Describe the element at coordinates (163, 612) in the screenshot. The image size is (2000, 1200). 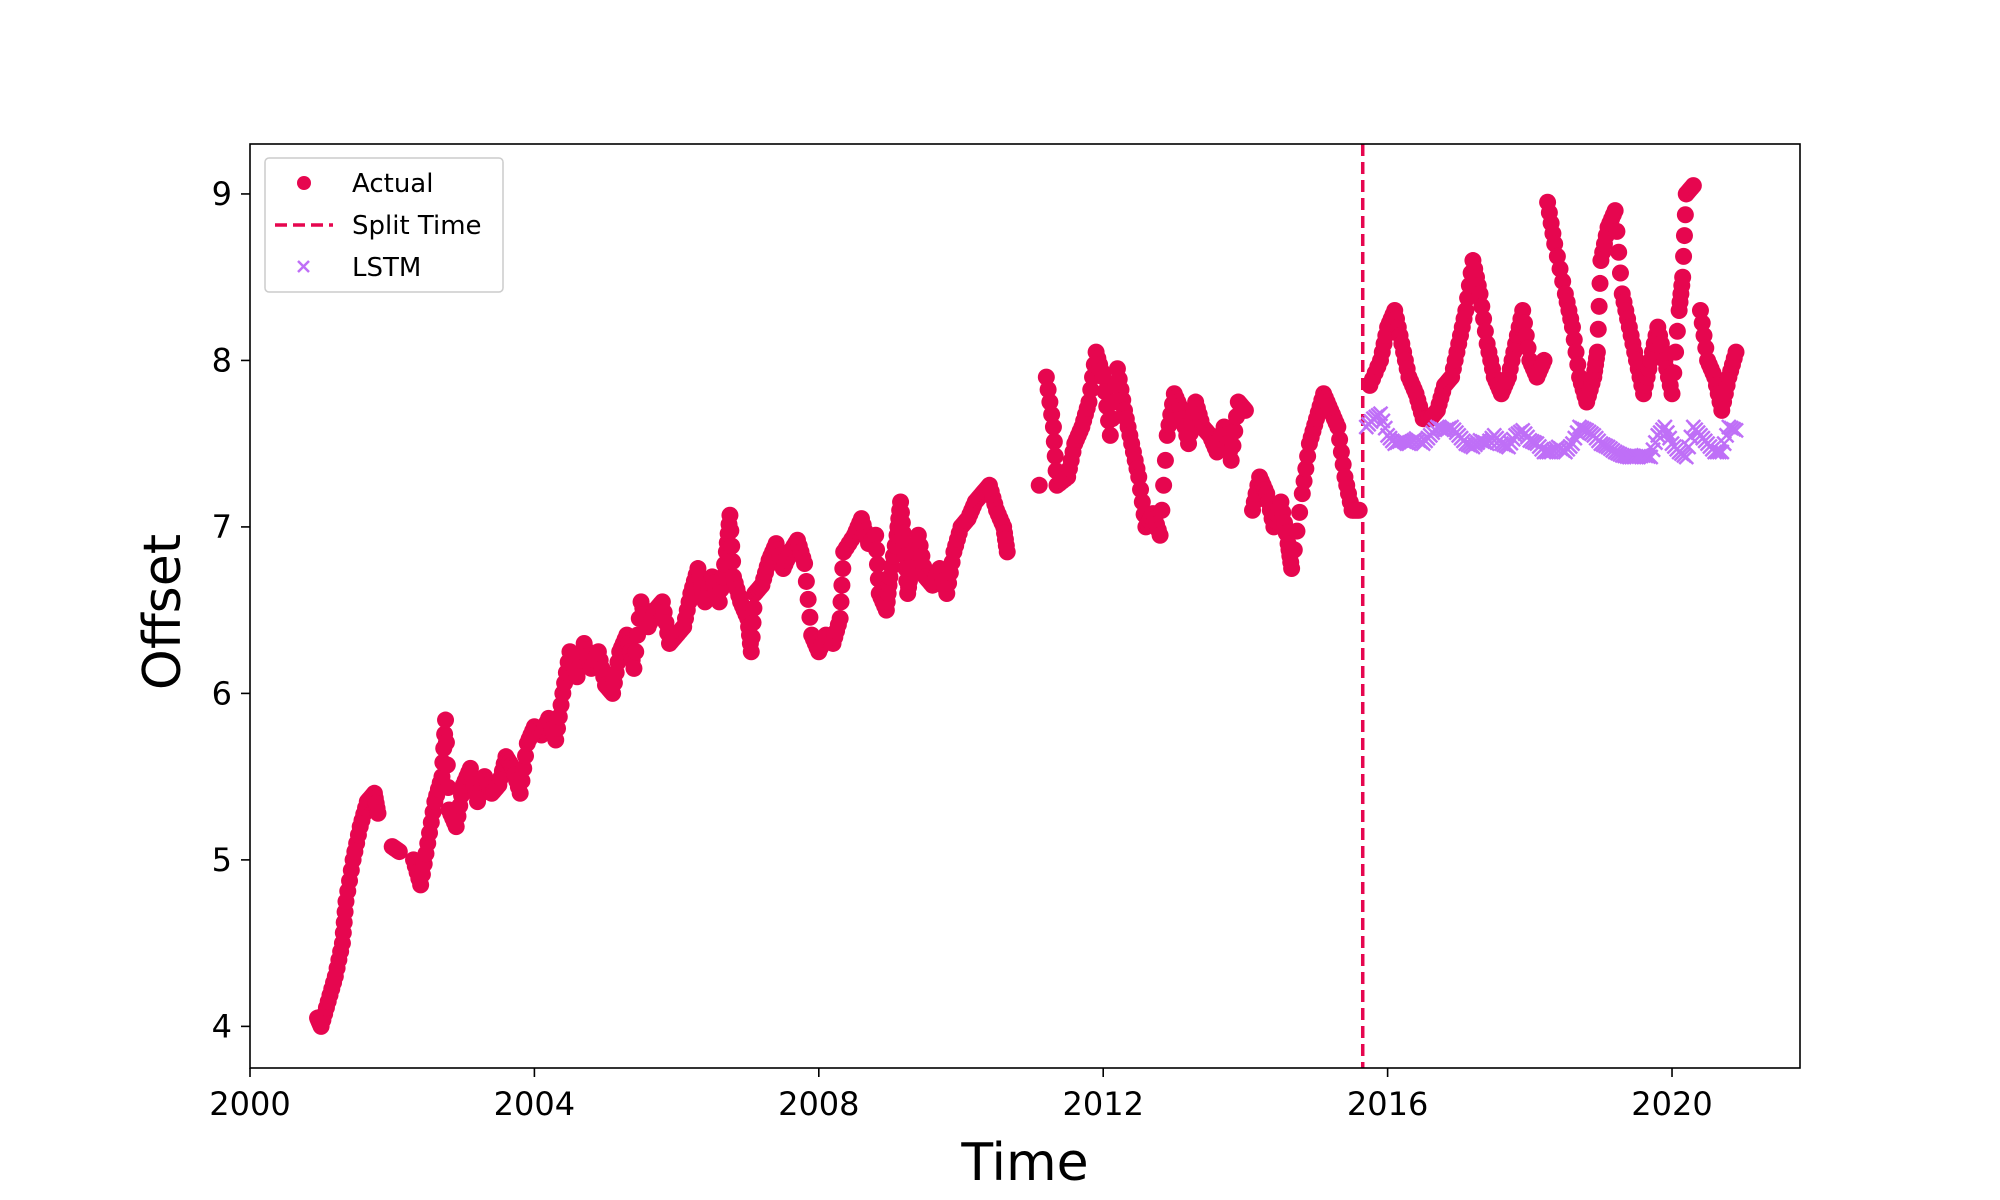
I see `y-axis-title: Offset` at that location.